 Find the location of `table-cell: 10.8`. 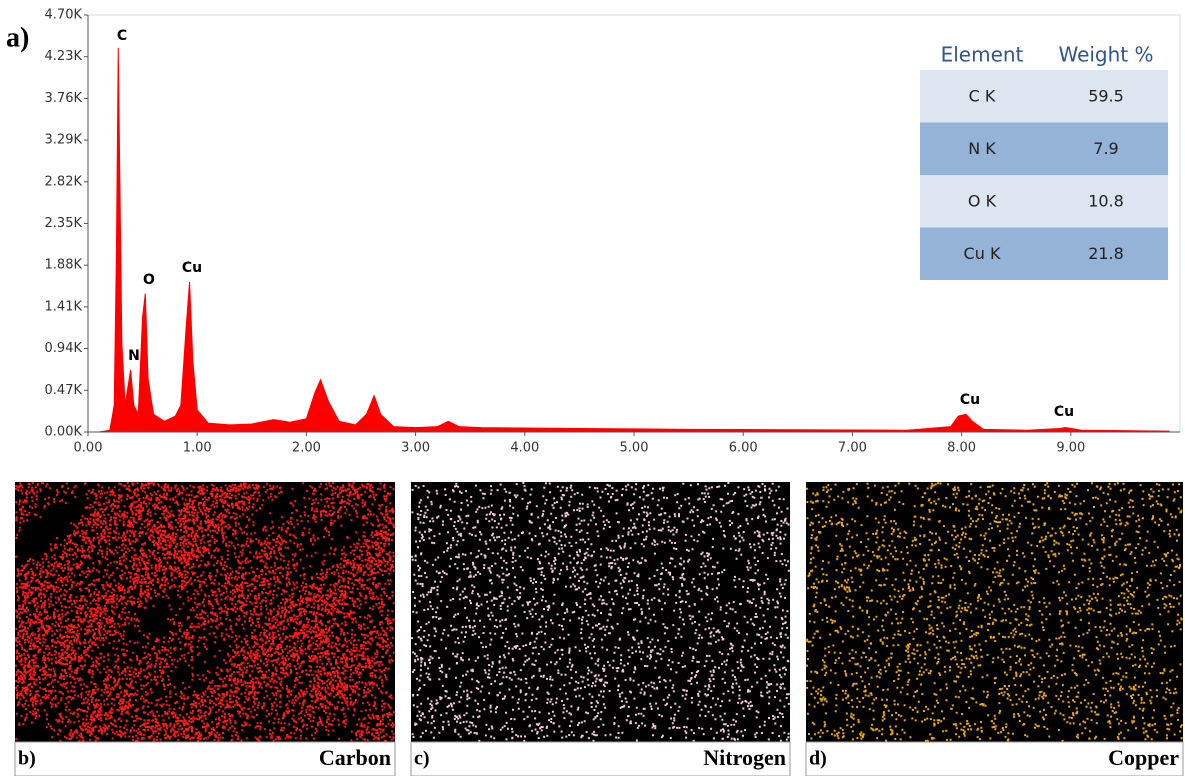

table-cell: 10.8 is located at coordinates (1106, 201).